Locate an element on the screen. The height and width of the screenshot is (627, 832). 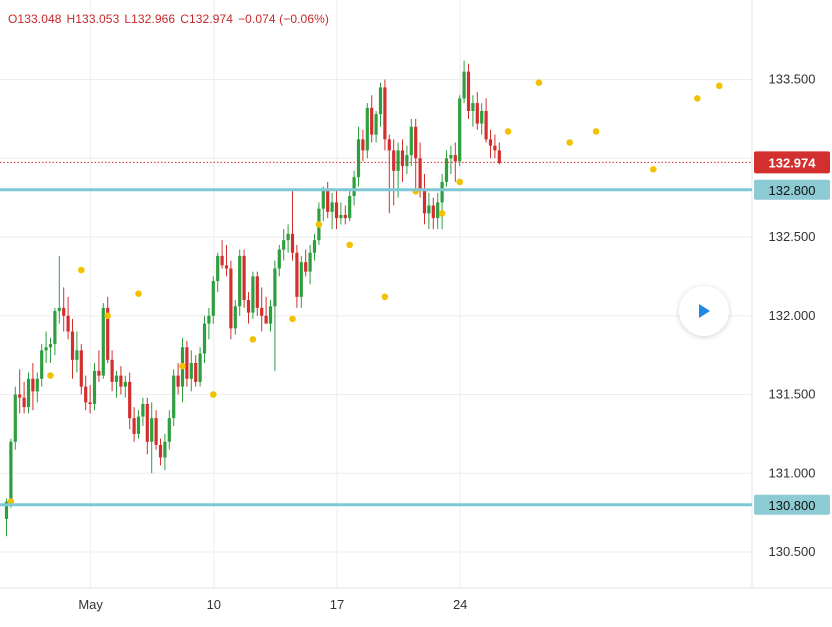
y-tick-label: 132.500 is located at coordinates (792, 236).